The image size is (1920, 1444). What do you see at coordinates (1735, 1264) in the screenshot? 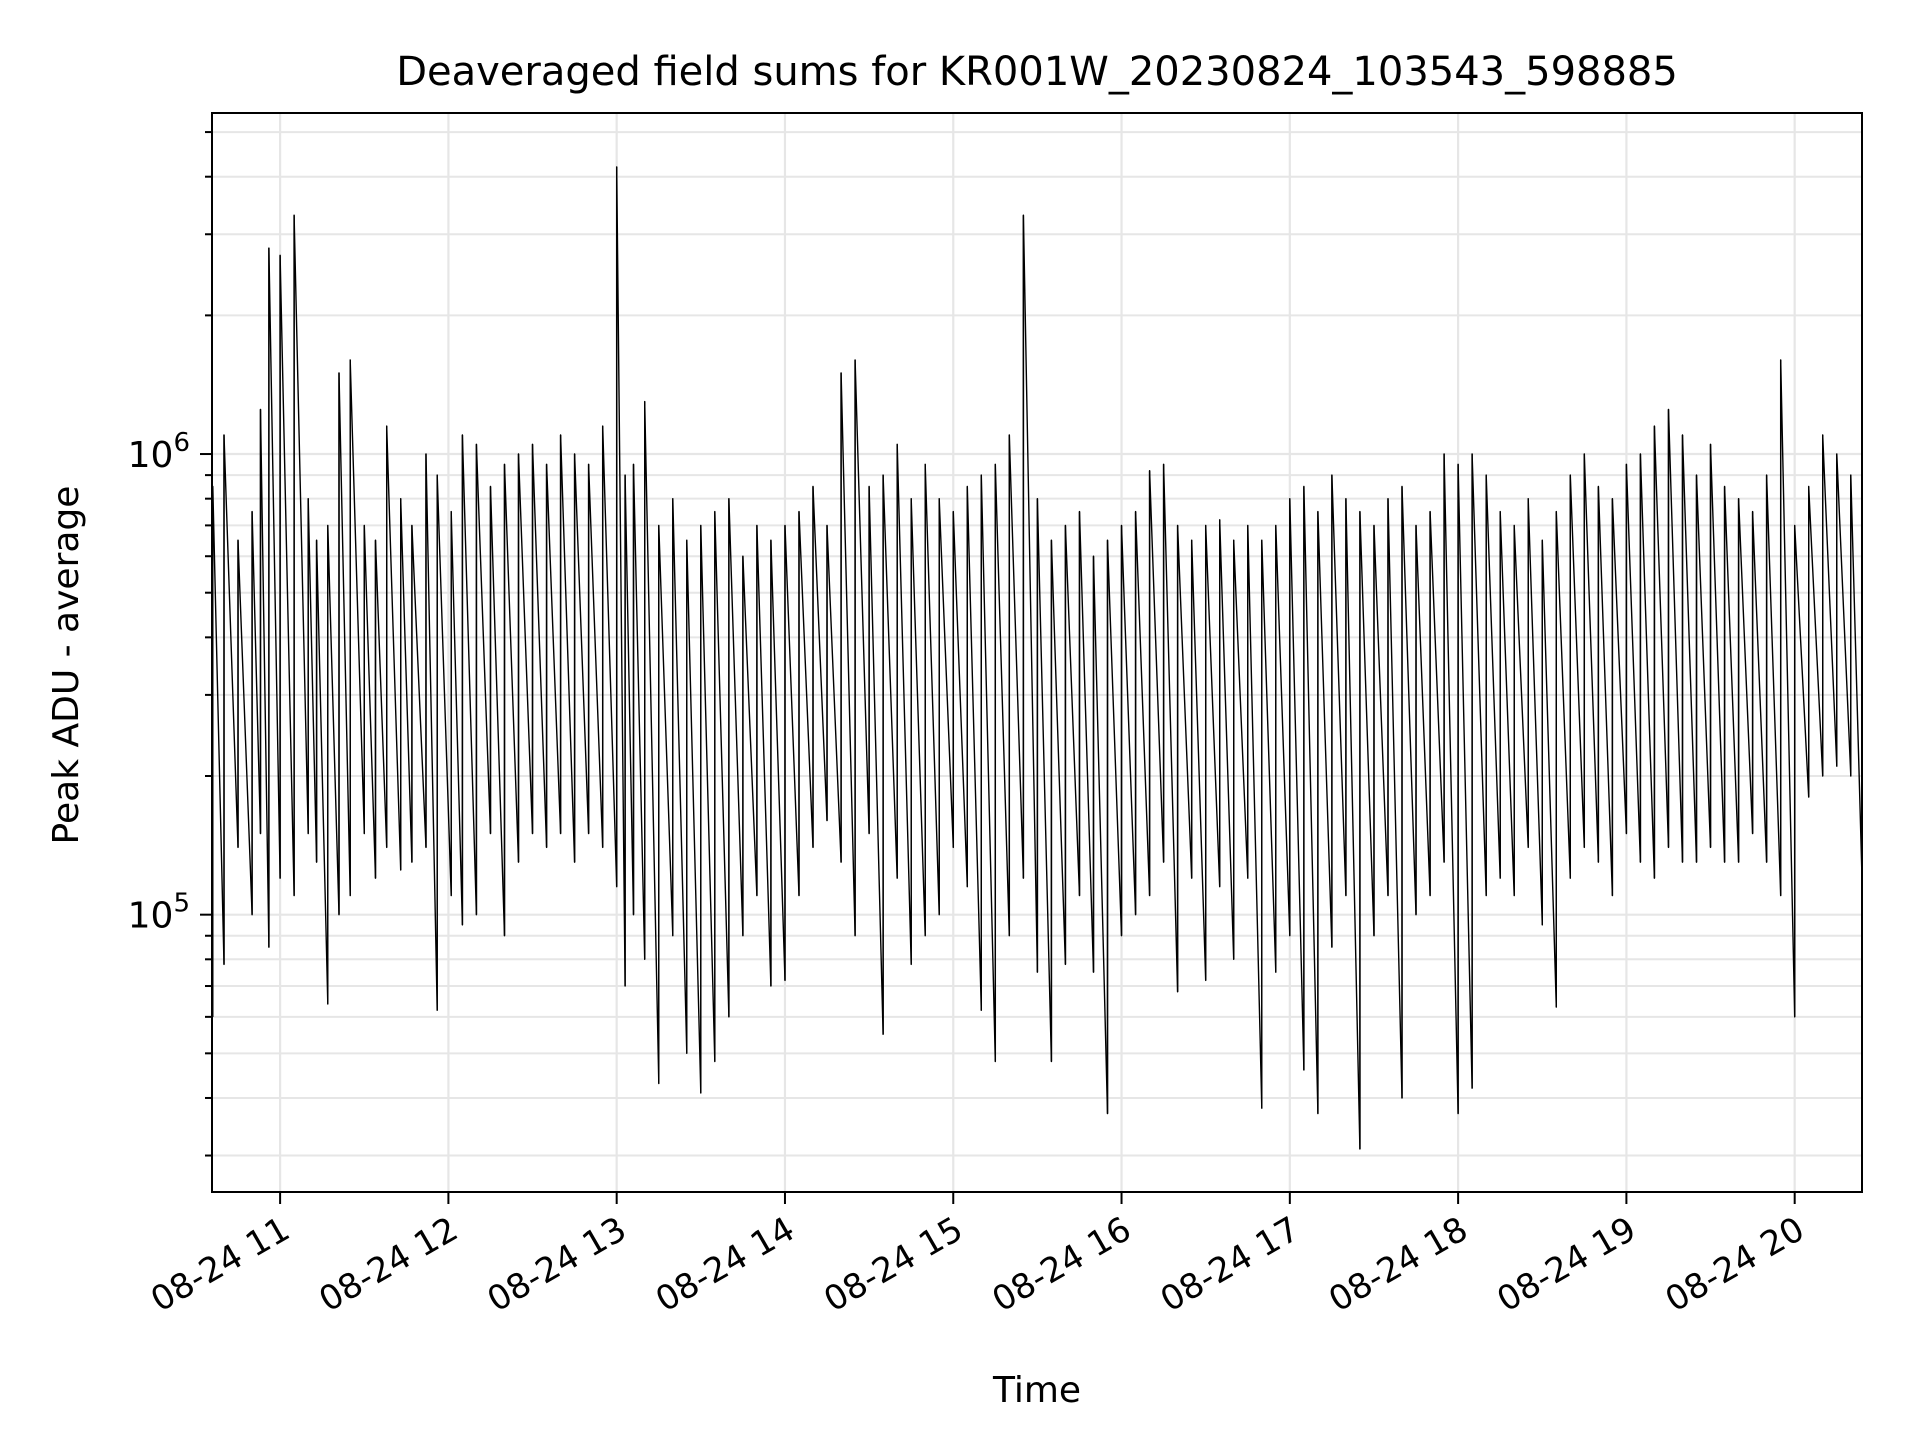
I see `x-tick-label: 08-24 20` at bounding box center [1735, 1264].